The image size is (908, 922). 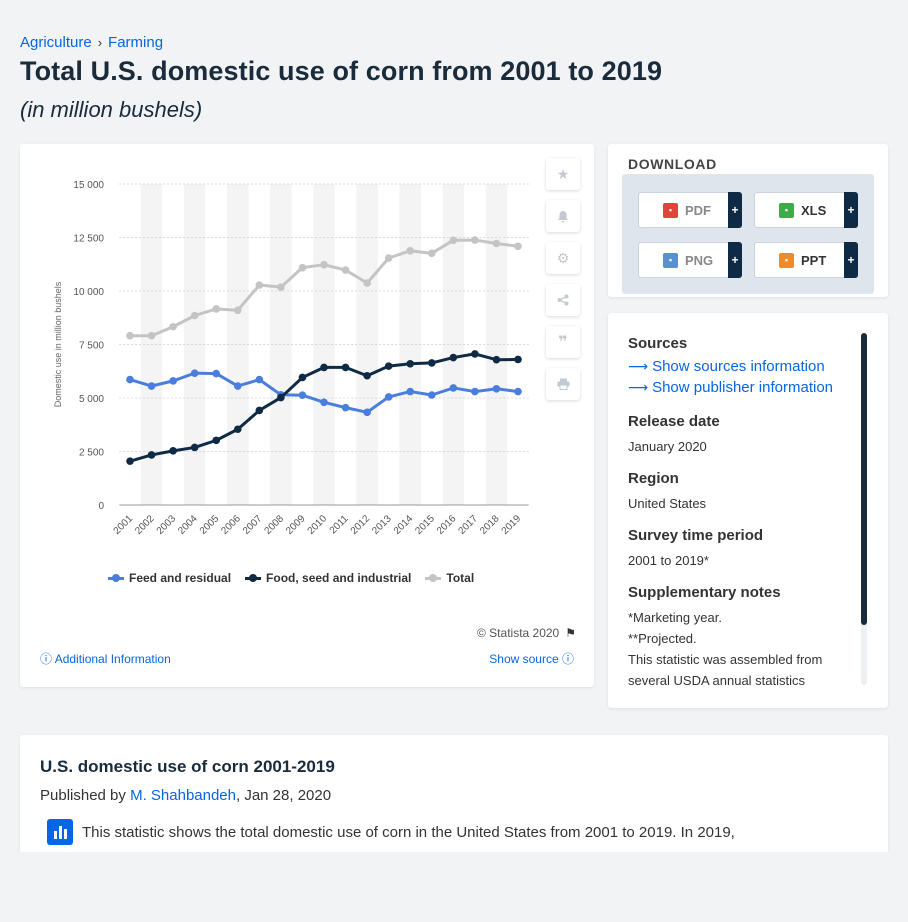 What do you see at coordinates (670, 210) in the screenshot?
I see `pdf-file-icon: ▪` at bounding box center [670, 210].